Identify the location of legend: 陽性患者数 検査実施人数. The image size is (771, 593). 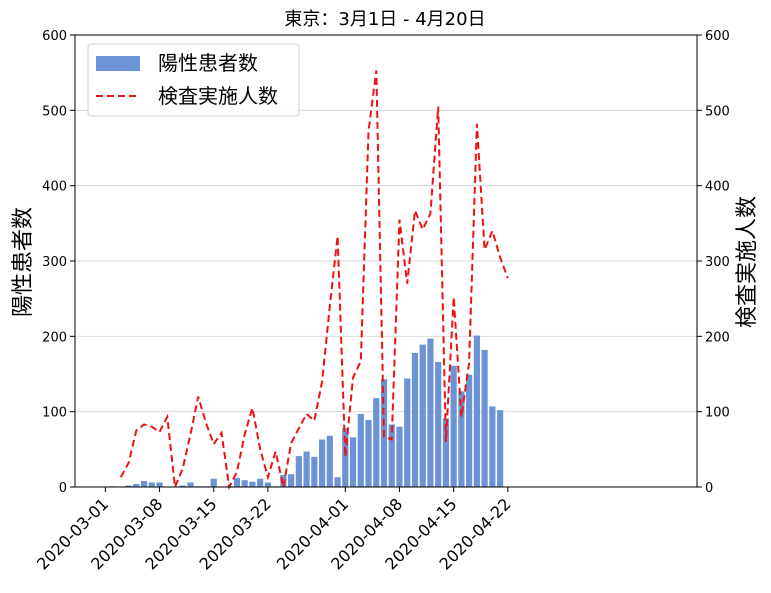
(193, 80).